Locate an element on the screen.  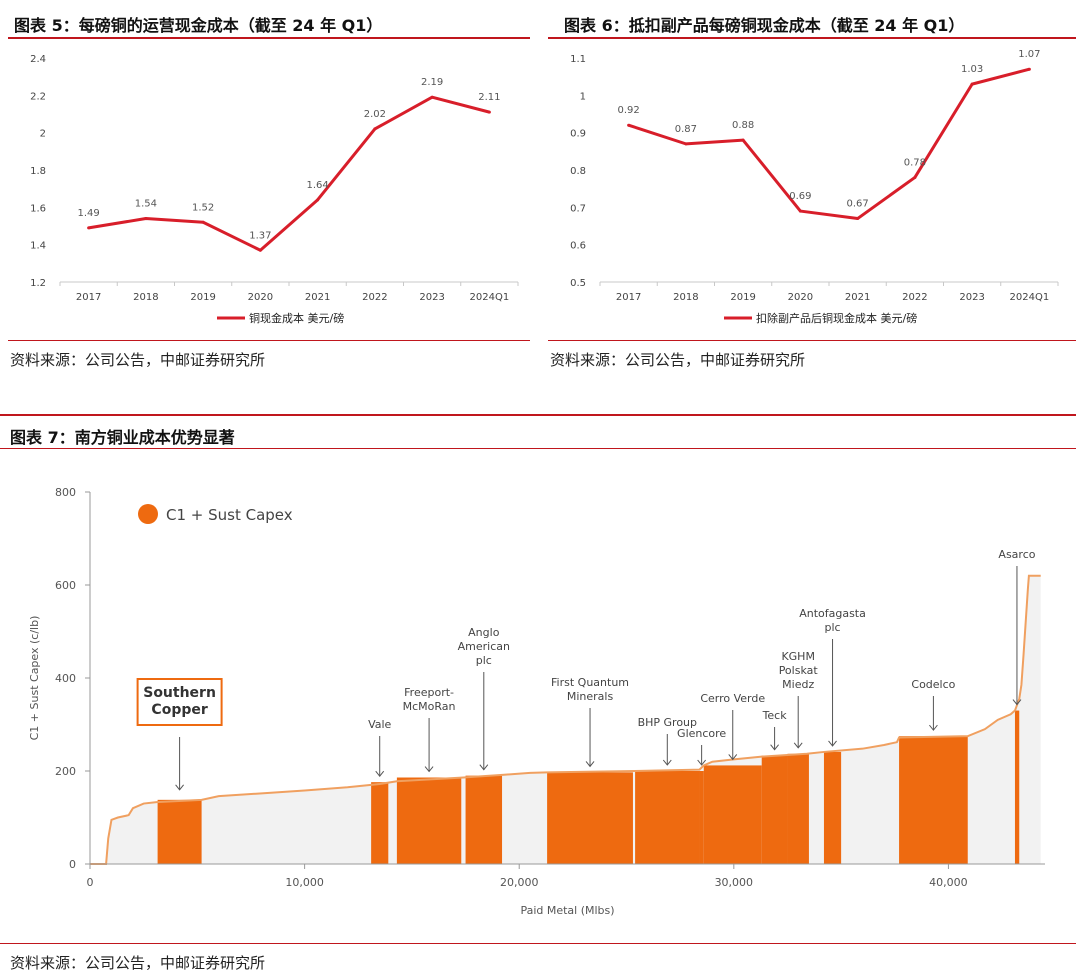
y-tick-label: 800 is located at coordinates (65, 492).